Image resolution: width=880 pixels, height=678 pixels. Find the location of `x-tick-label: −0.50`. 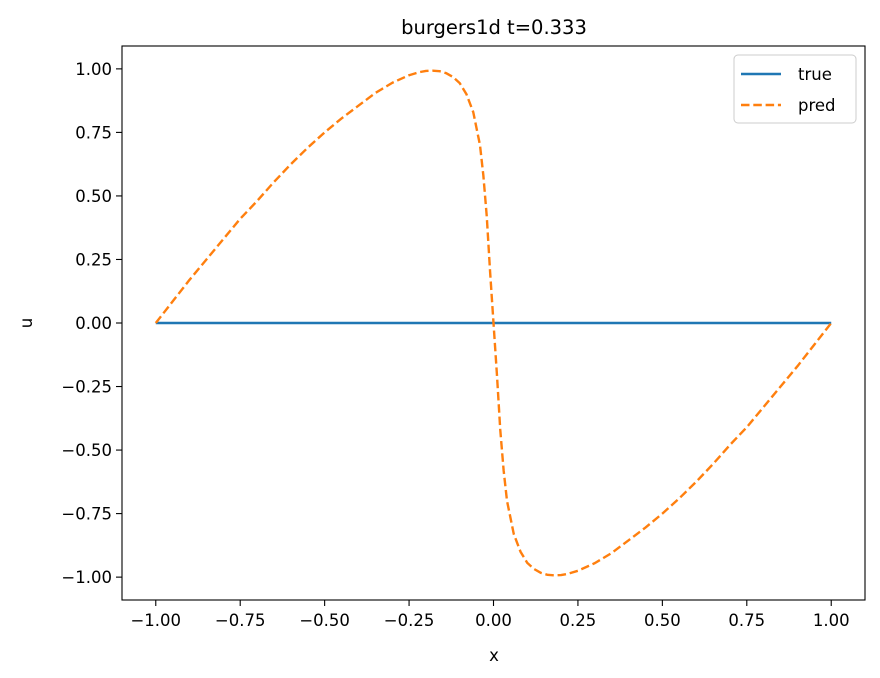

x-tick-label: −0.50 is located at coordinates (324, 620).